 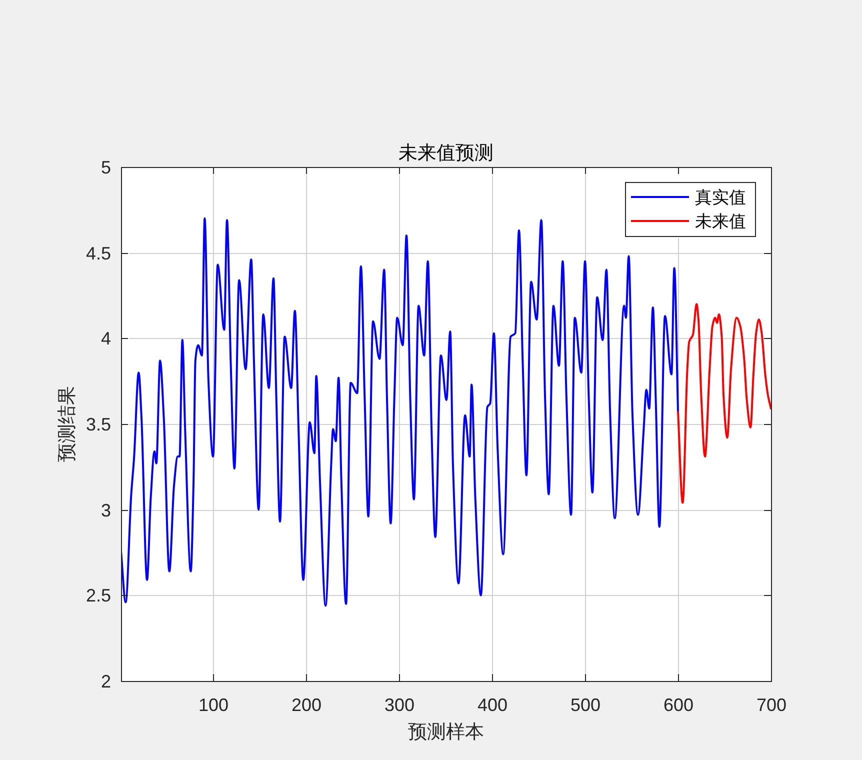 What do you see at coordinates (67, 424) in the screenshot?
I see `y-axis-title: 预测结果` at bounding box center [67, 424].